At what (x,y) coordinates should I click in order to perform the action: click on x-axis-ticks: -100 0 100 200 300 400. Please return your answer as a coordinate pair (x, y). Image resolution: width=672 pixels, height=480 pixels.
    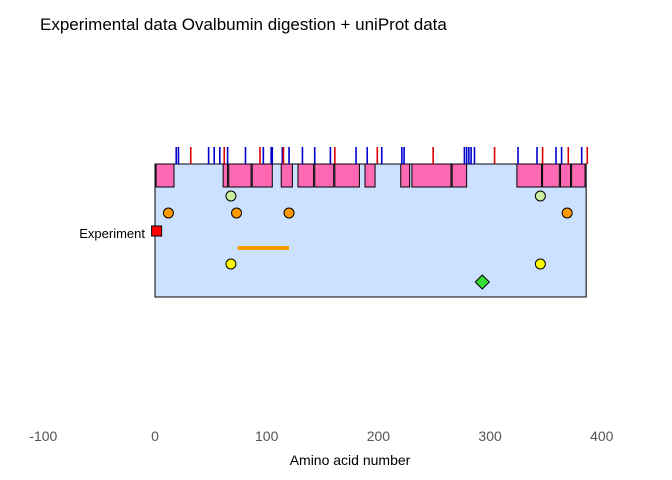
    Looking at the image, I should click on (321, 436).